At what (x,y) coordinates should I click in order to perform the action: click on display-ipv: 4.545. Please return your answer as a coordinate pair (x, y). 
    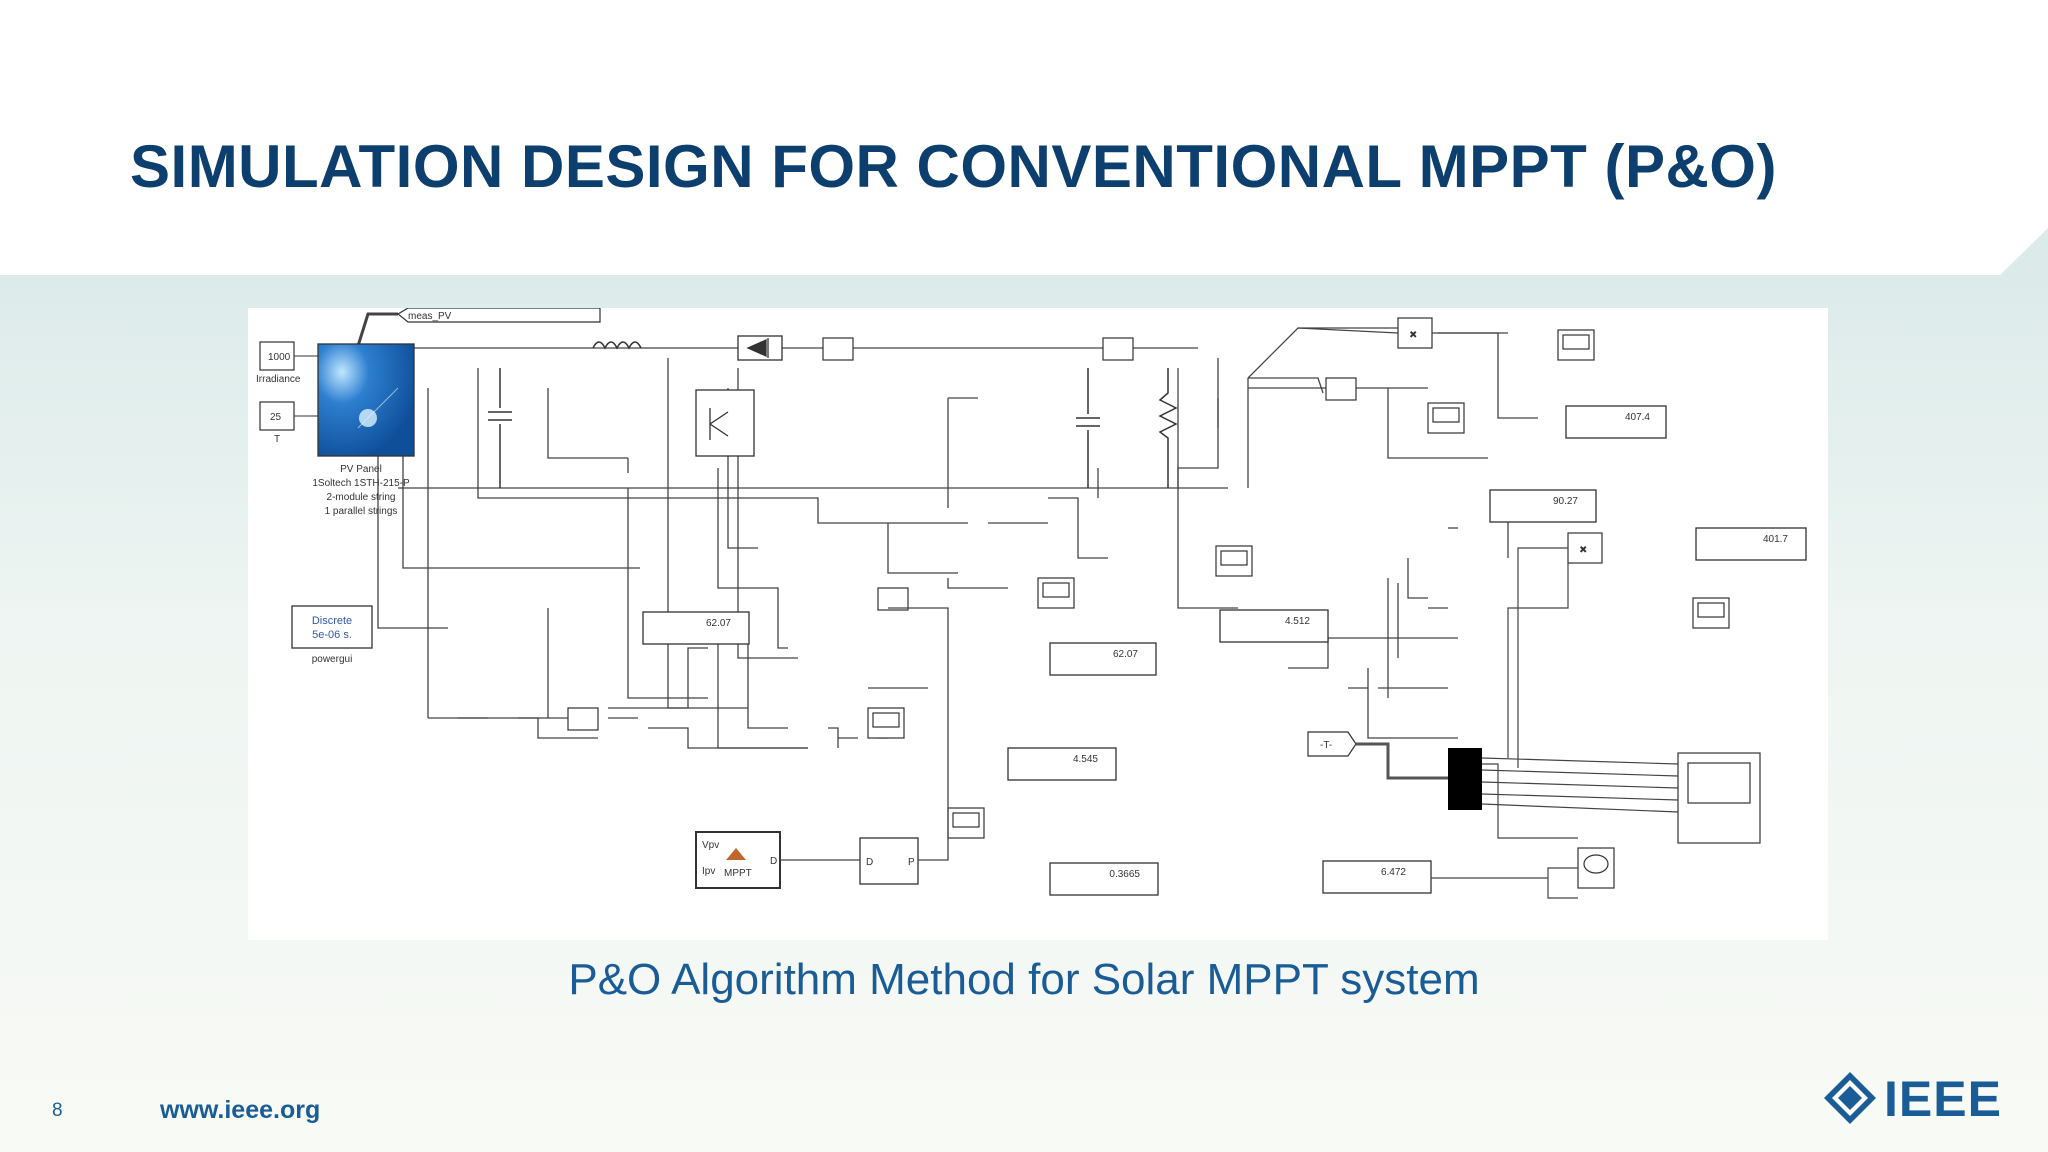
    Looking at the image, I should click on (1085, 759).